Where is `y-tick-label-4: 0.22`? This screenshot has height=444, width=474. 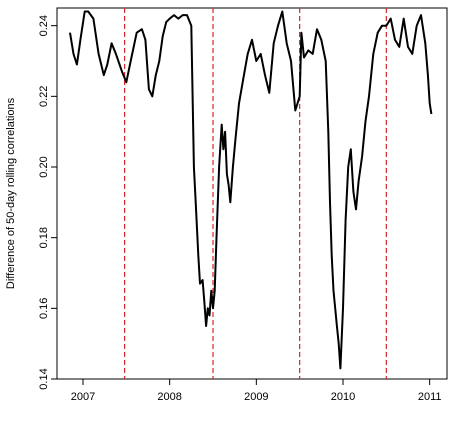 y-tick-label-4: 0.22 is located at coordinates (44, 96).